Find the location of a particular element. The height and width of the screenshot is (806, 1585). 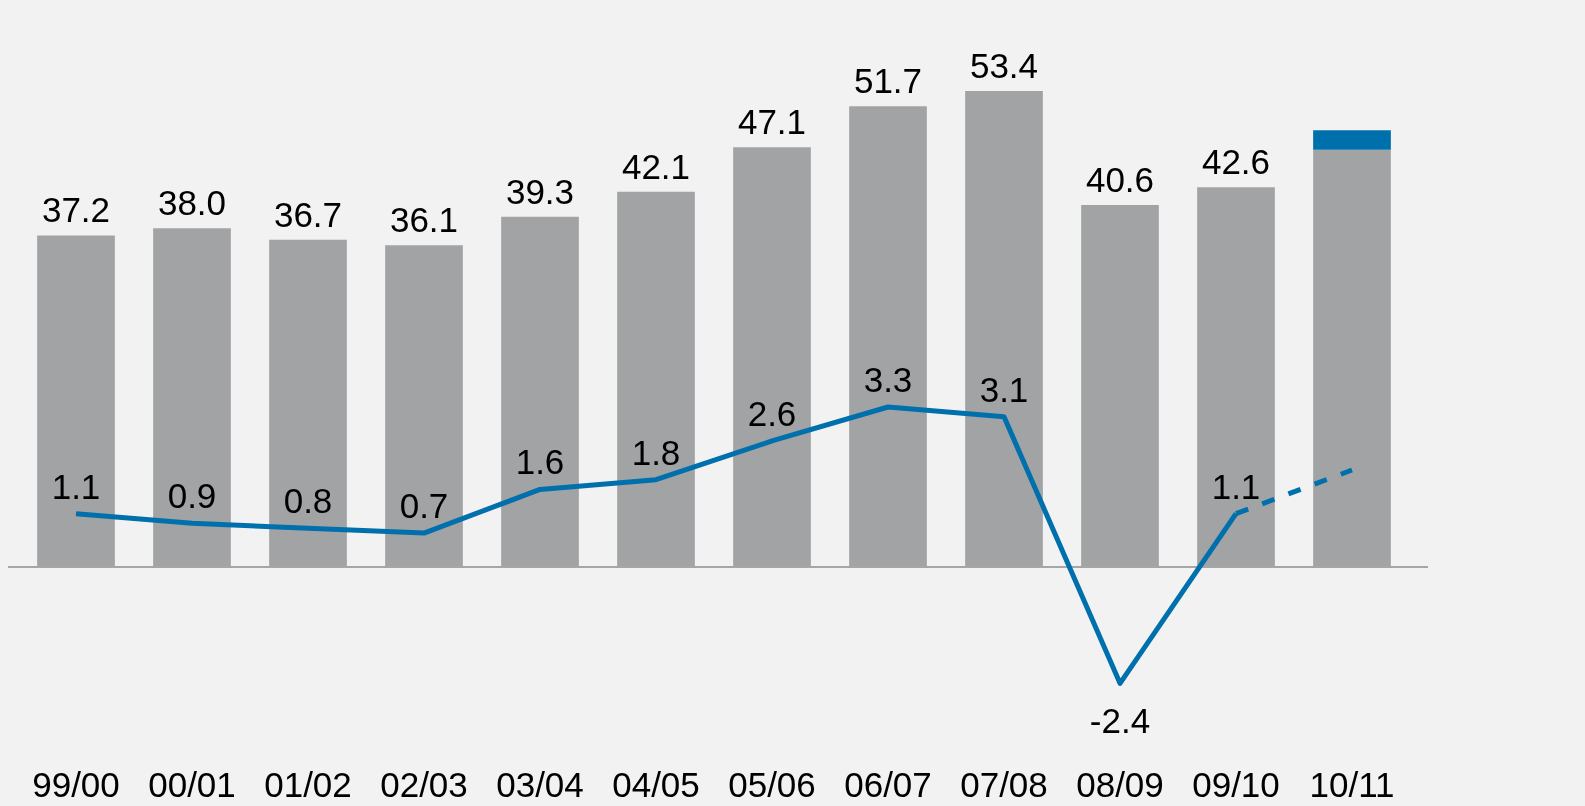

data-label: 42.6 is located at coordinates (1236, 162).